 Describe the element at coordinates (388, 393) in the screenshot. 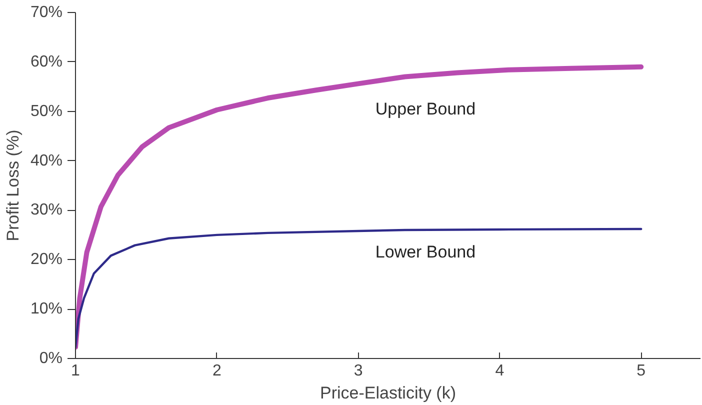

I see `x-axis-title: Price-Elasticity (k)` at that location.